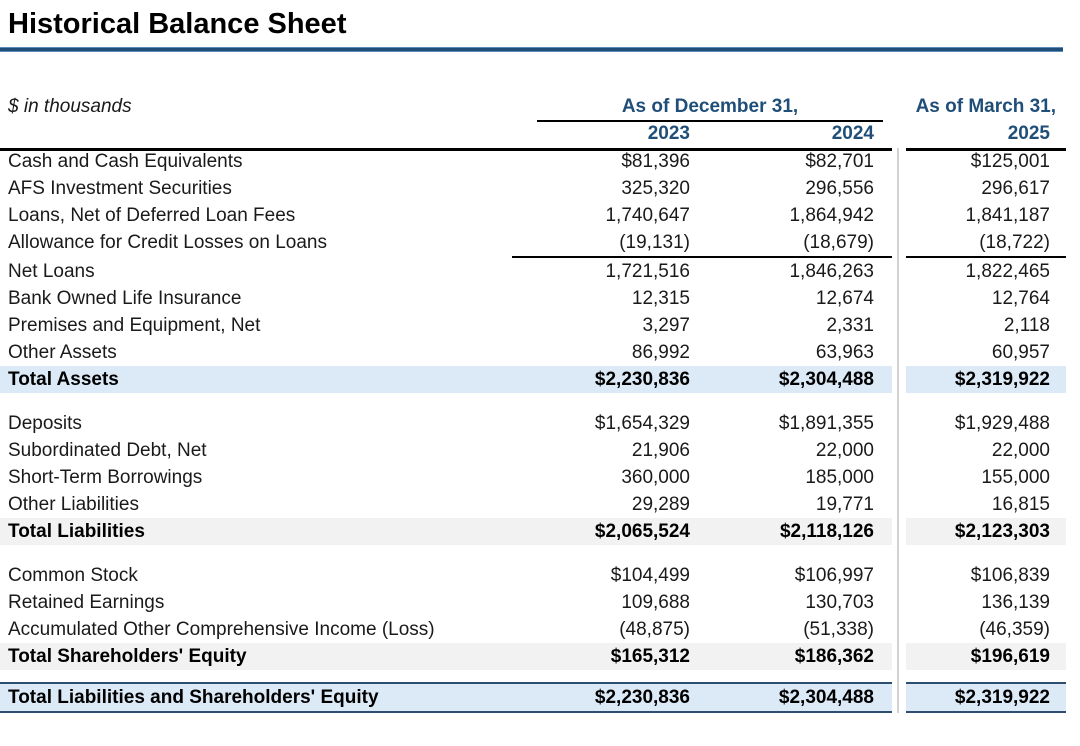 The image size is (1080, 746). I want to click on value-2023: 325,320, so click(655, 188).